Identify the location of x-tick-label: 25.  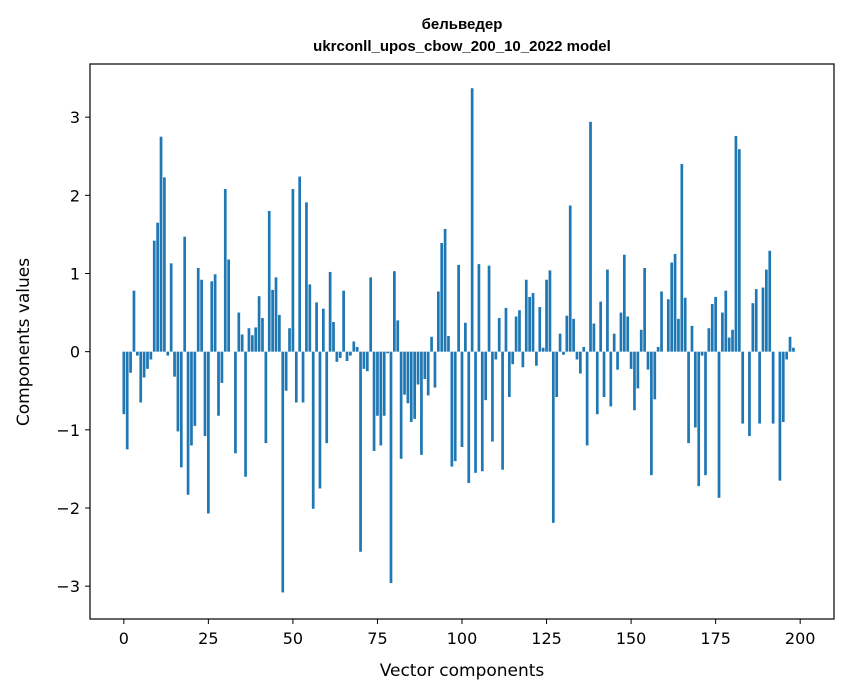
(208, 638).